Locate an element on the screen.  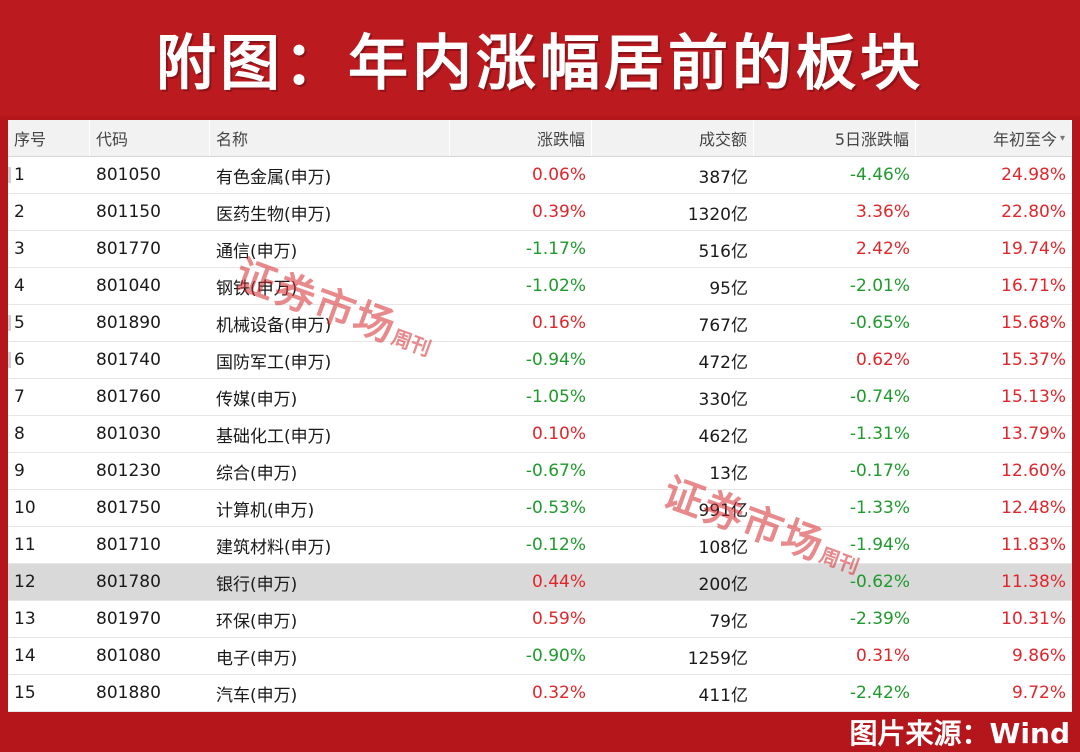
change-5d: 3.36% is located at coordinates (882, 212).